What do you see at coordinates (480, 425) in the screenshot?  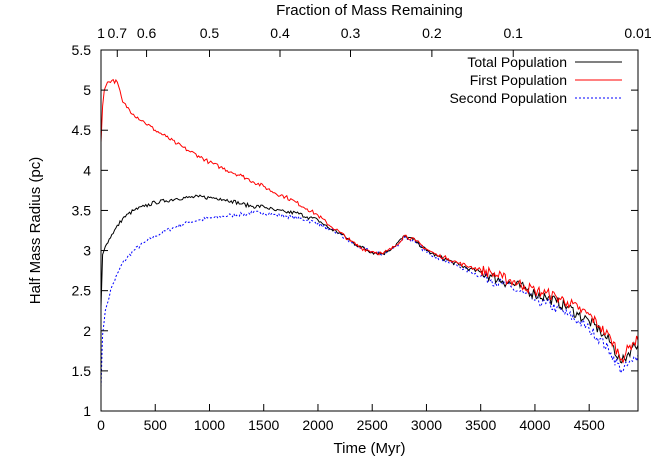 I see `x-tick-label: 3500` at bounding box center [480, 425].